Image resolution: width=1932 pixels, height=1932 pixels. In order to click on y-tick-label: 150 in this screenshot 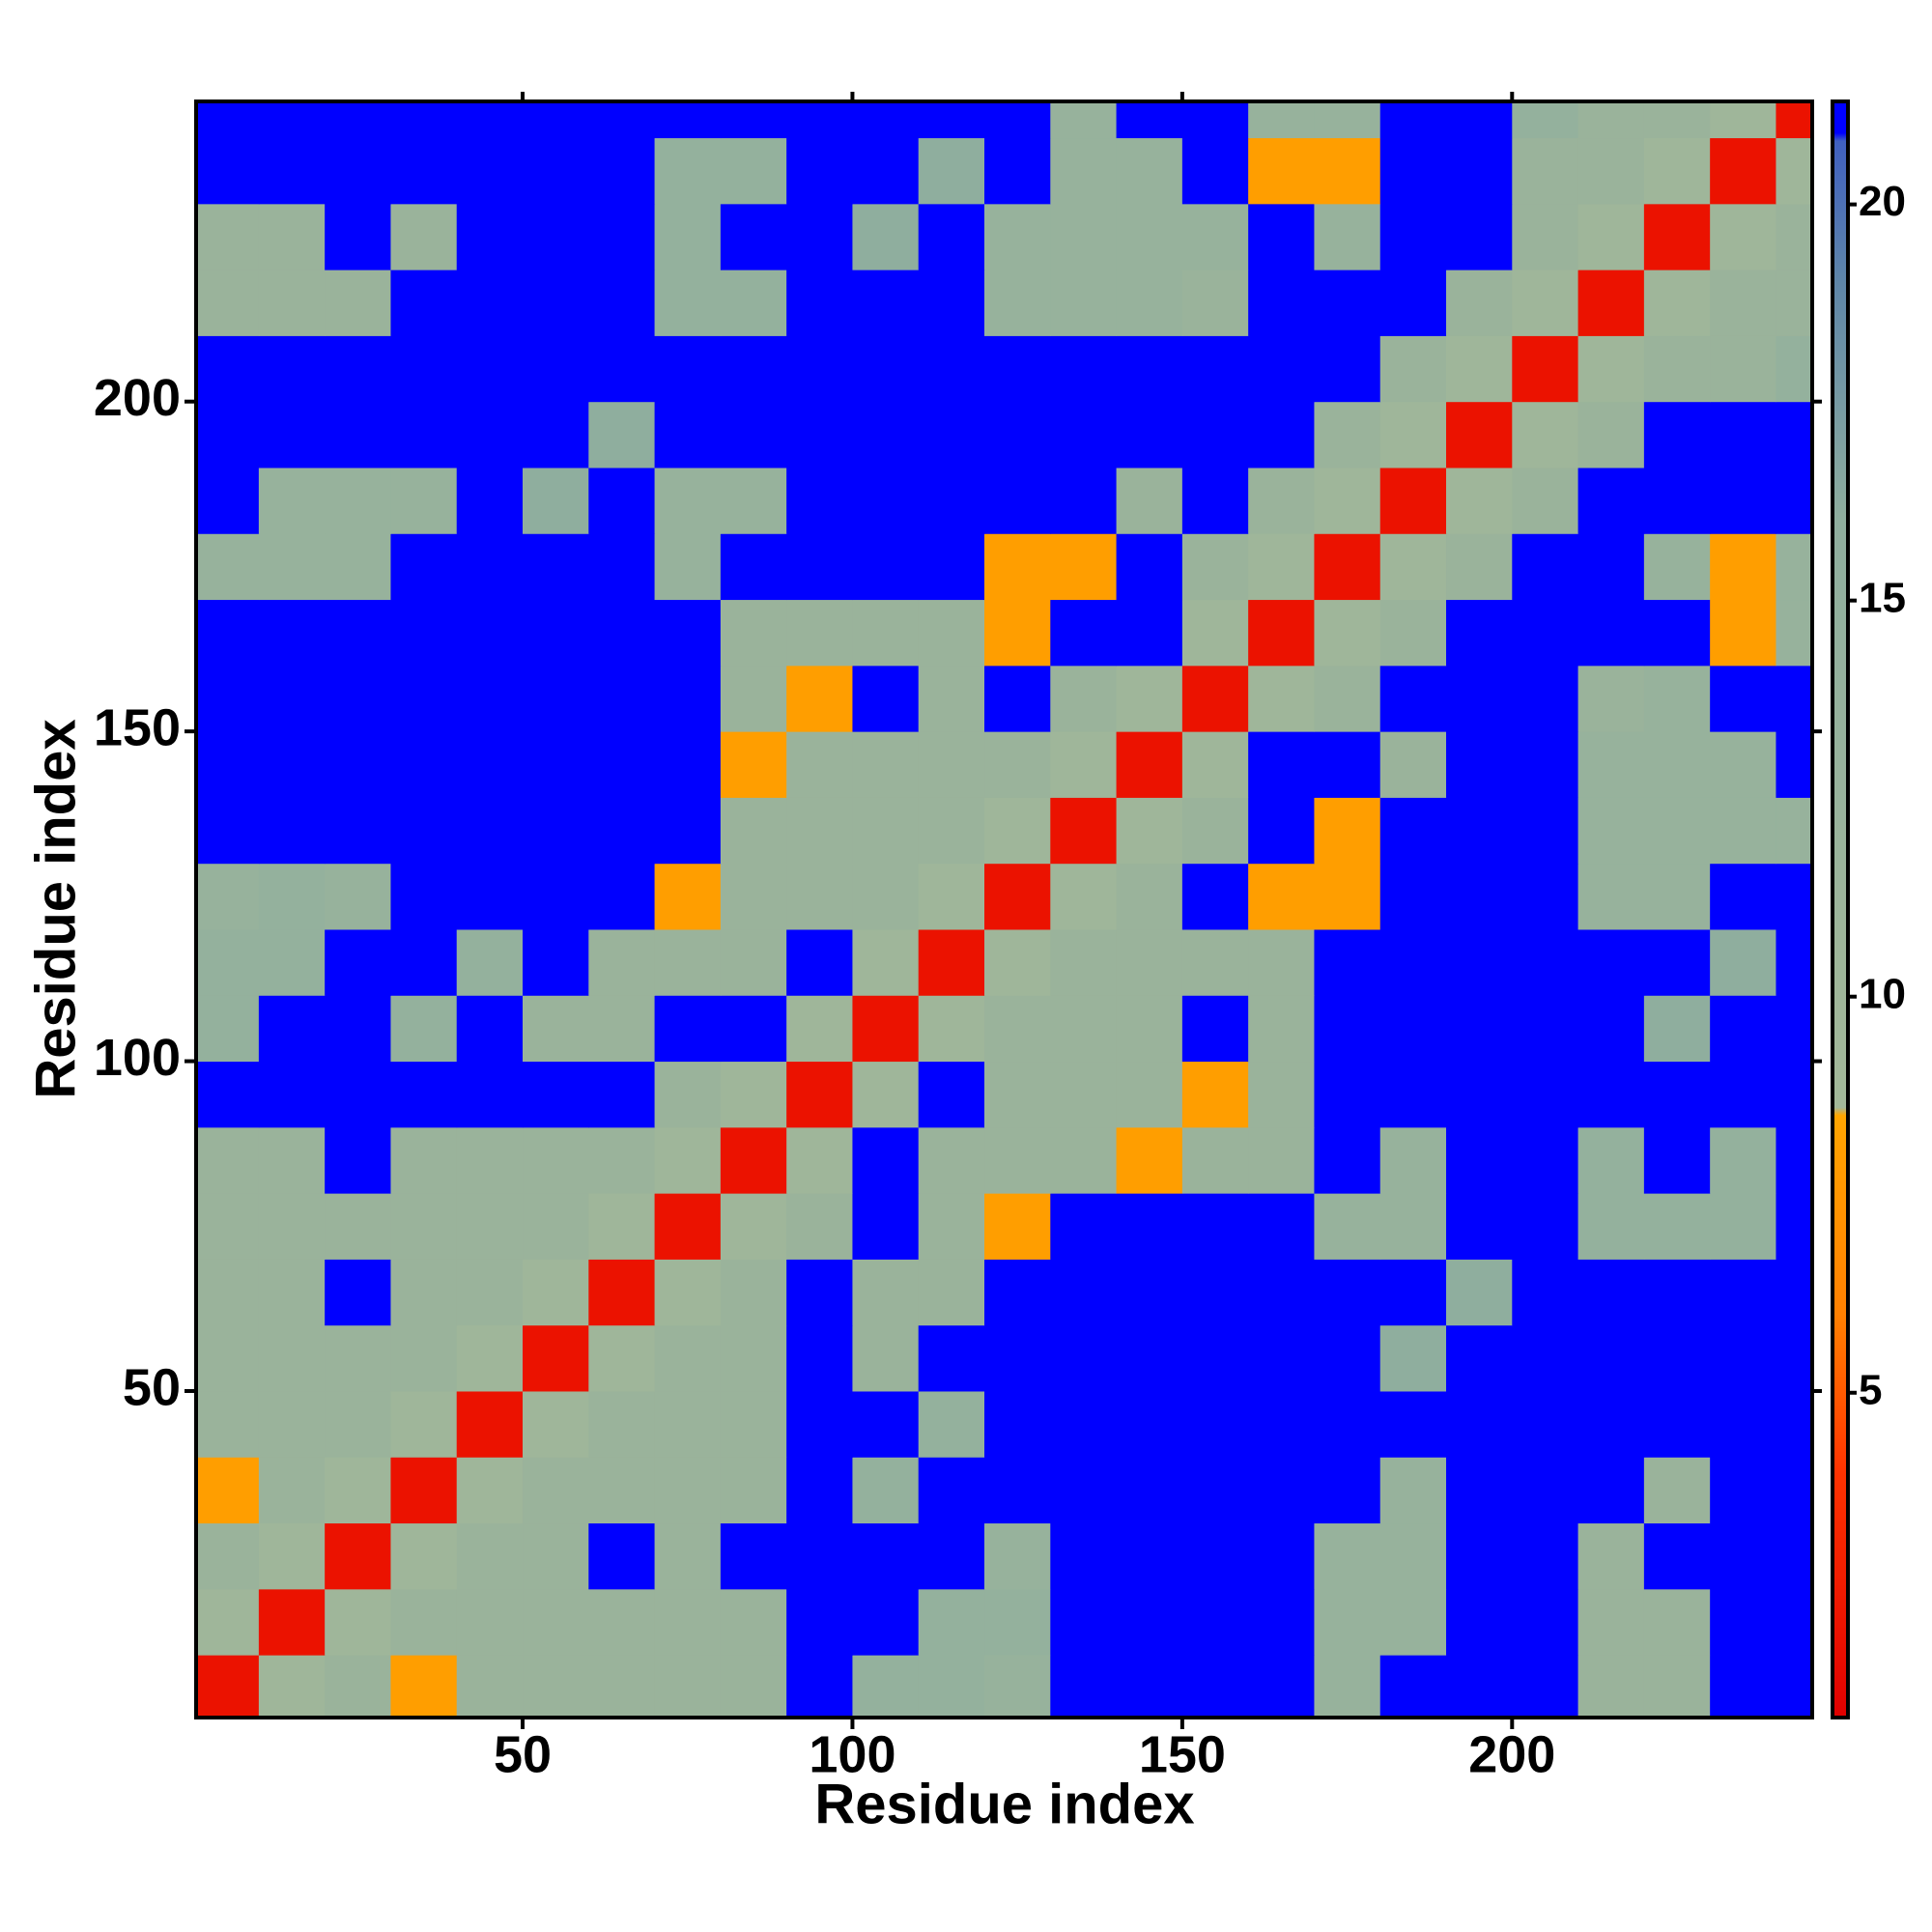, I will do `click(137, 727)`.